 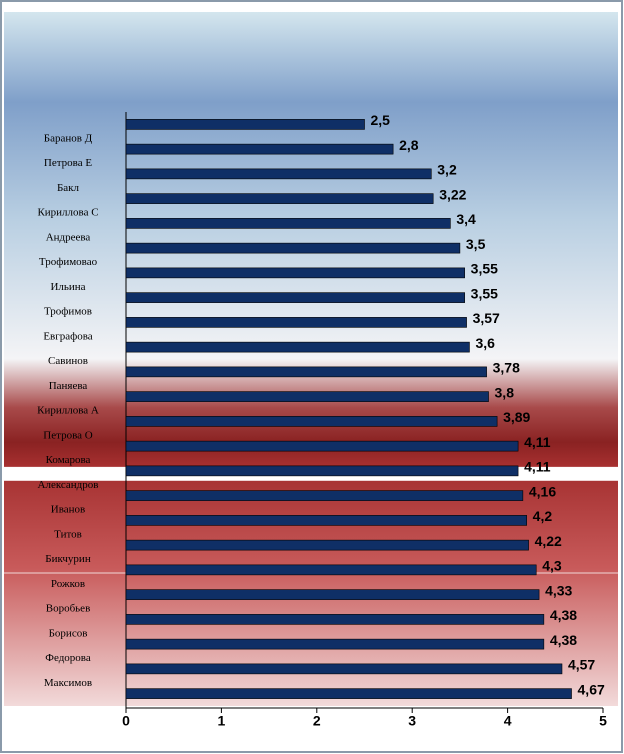 I want to click on data-label: 3,22, so click(x=452, y=194).